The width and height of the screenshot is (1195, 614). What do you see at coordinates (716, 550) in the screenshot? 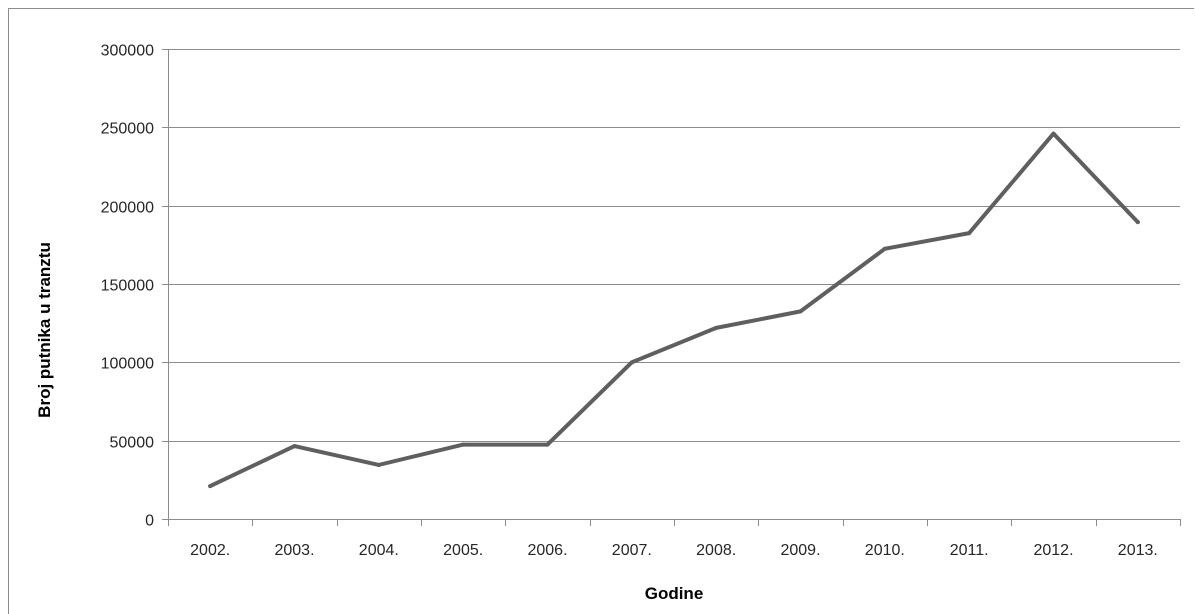
I see `x-tick-label: 2008.` at bounding box center [716, 550].